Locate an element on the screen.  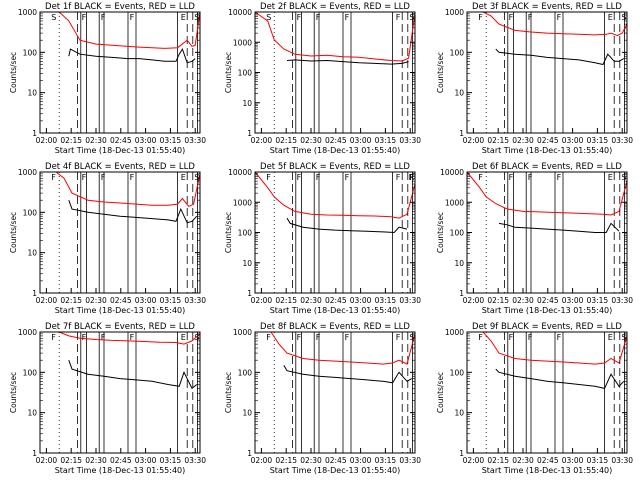
marker-label: R is located at coordinates (412, 177).